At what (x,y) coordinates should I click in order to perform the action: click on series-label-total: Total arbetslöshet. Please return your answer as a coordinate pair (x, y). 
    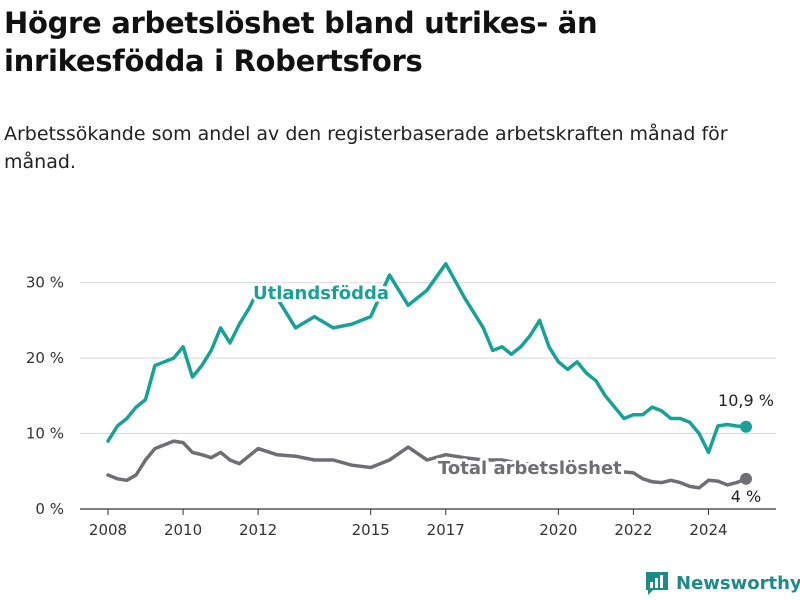
    Looking at the image, I should click on (530, 468).